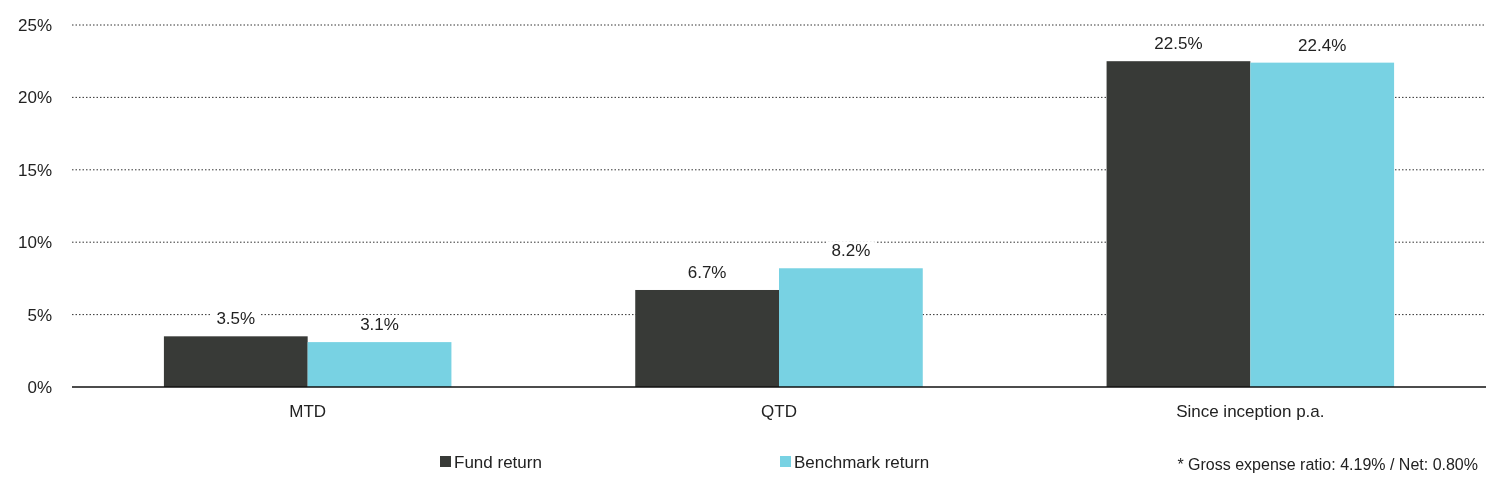 This screenshot has height=478, width=1486. I want to click on text: * Gross expense ratio: 4.19% / Net: 0.80%, so click(1327, 464).